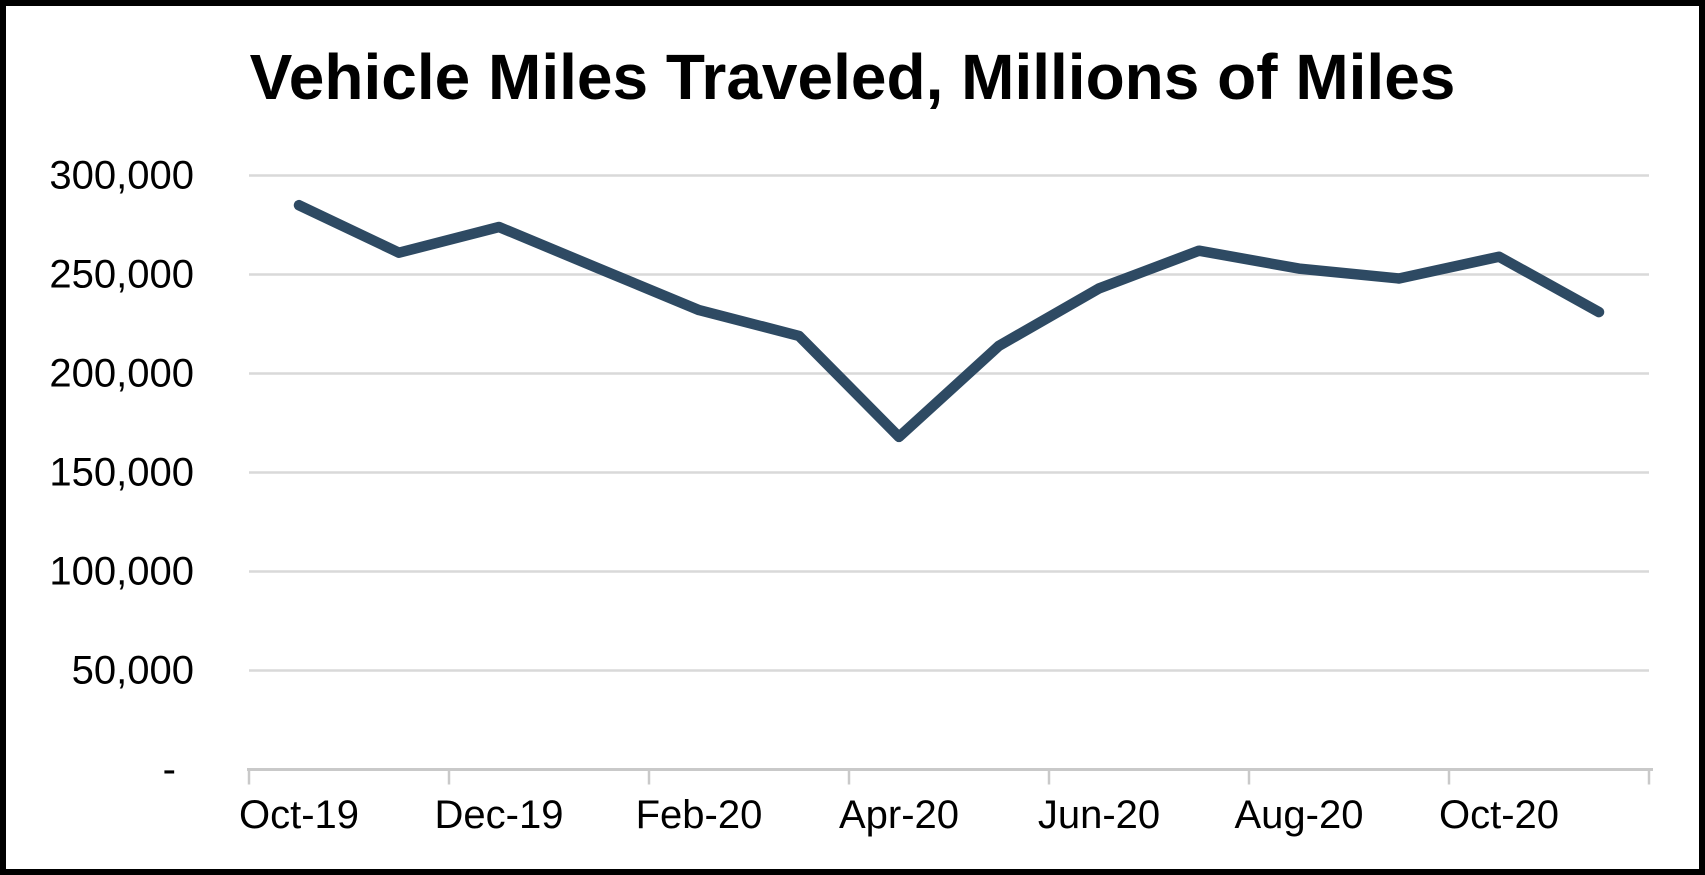  Describe the element at coordinates (121, 572) in the screenshot. I see `y-axis-tick-label: 100,000` at that location.